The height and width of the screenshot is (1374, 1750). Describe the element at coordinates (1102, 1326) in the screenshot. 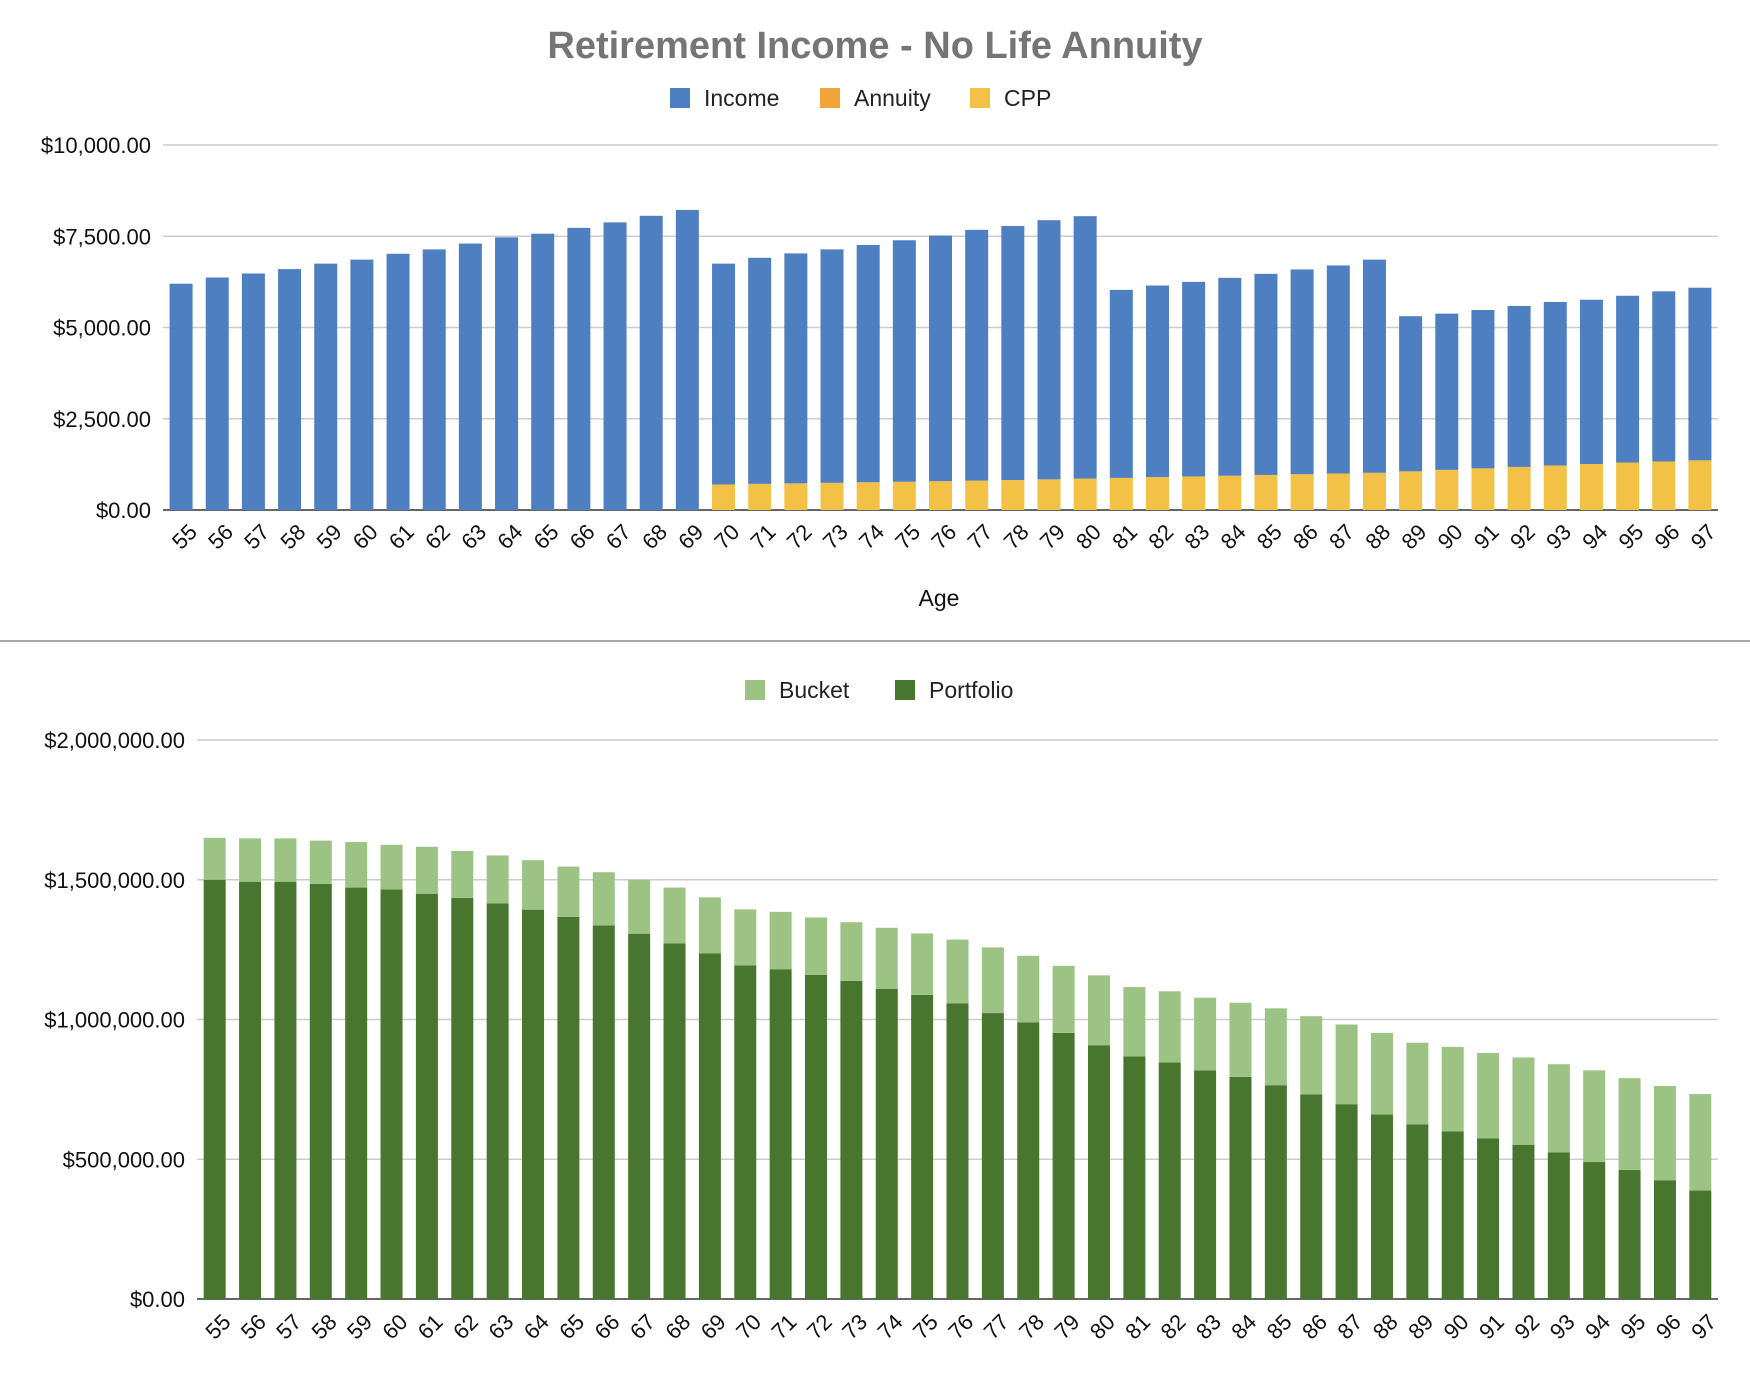

I see `portfolio-x-tick-label: 80` at that location.